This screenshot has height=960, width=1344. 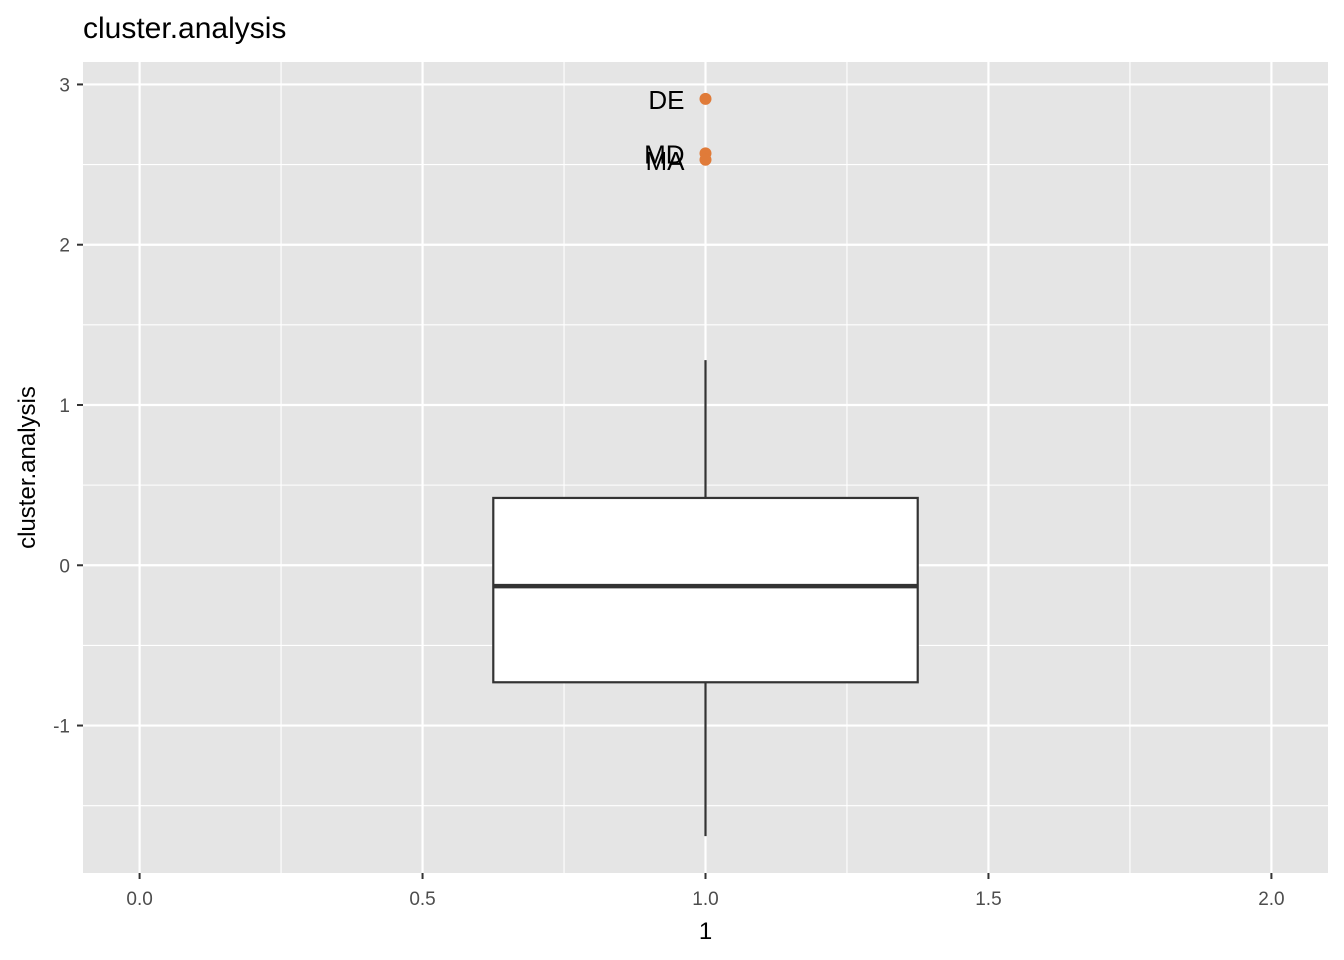 I want to click on y-tick-label: 1, so click(x=64, y=406).